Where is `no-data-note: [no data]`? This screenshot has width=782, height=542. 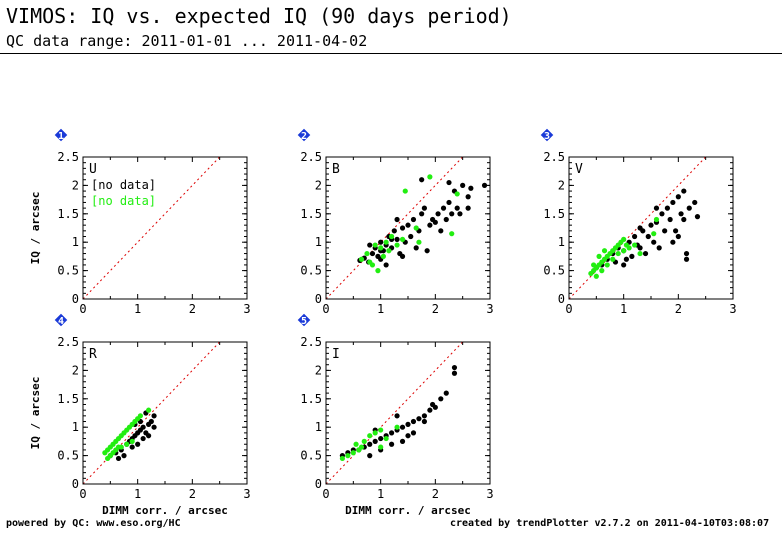 no-data-note: [no data] is located at coordinates (123, 185).